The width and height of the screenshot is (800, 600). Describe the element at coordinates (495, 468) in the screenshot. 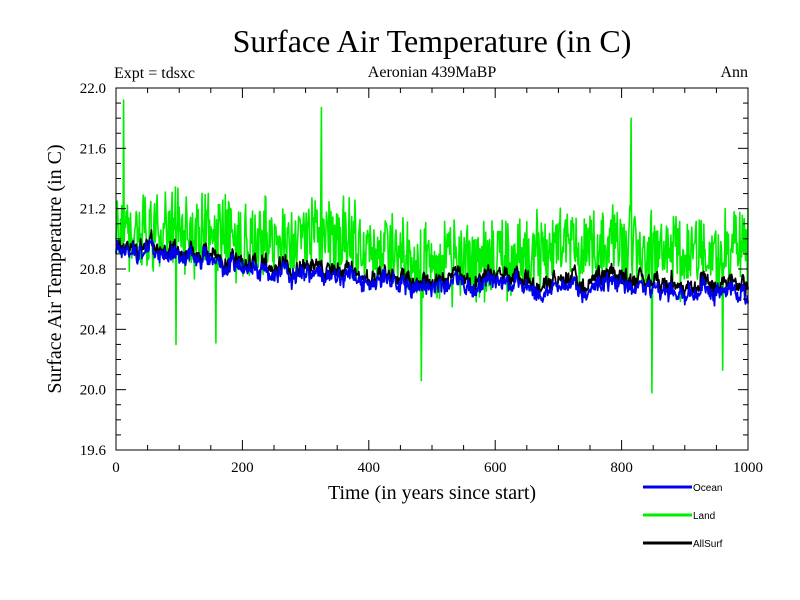

I see `x-tick-label: 600` at that location.